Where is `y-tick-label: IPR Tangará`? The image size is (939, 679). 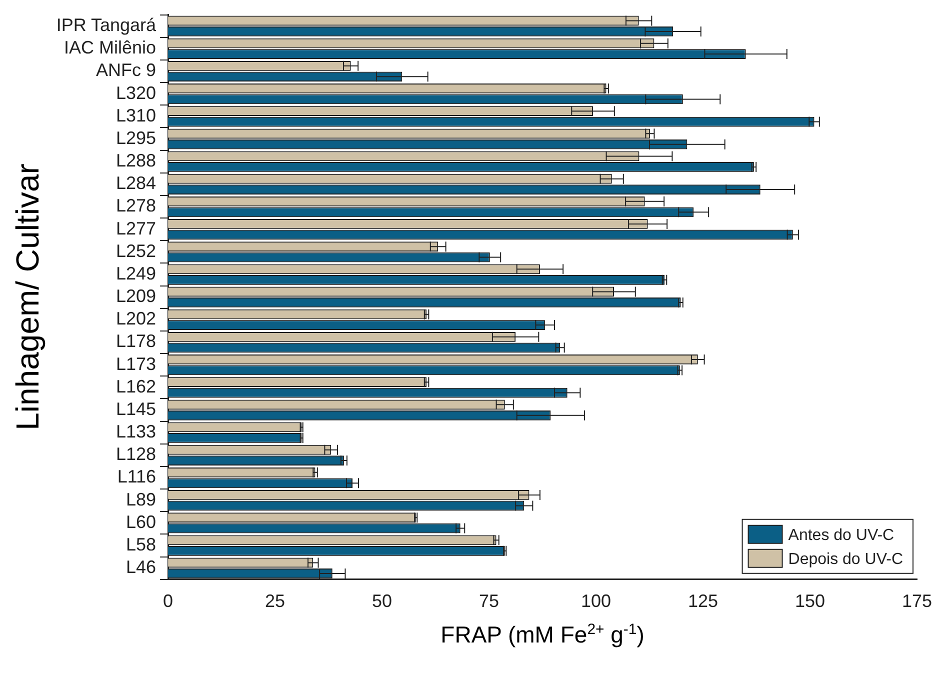
y-tick-label: IPR Tangará is located at coordinates (107, 25).